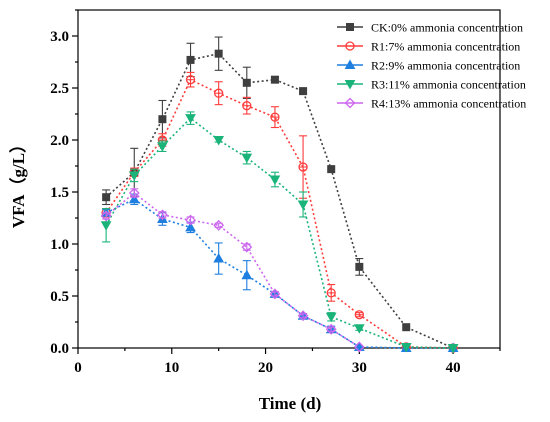 The image size is (550, 422). I want to click on x-tick-label: 0, so click(78, 368).